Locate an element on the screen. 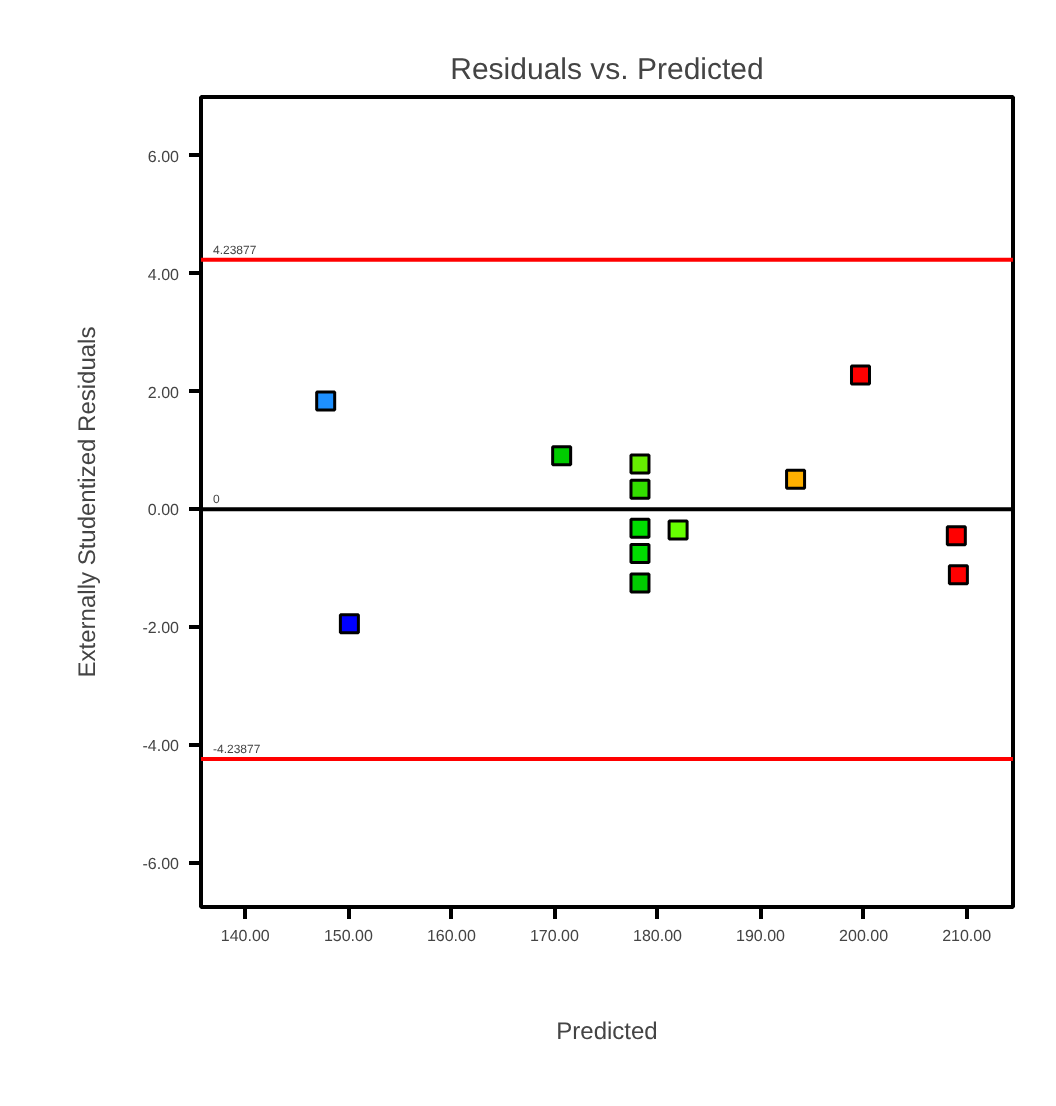 Image resolution: width=1056 pixels, height=1106 pixels. x-axis-title: Predicted is located at coordinates (607, 1031).